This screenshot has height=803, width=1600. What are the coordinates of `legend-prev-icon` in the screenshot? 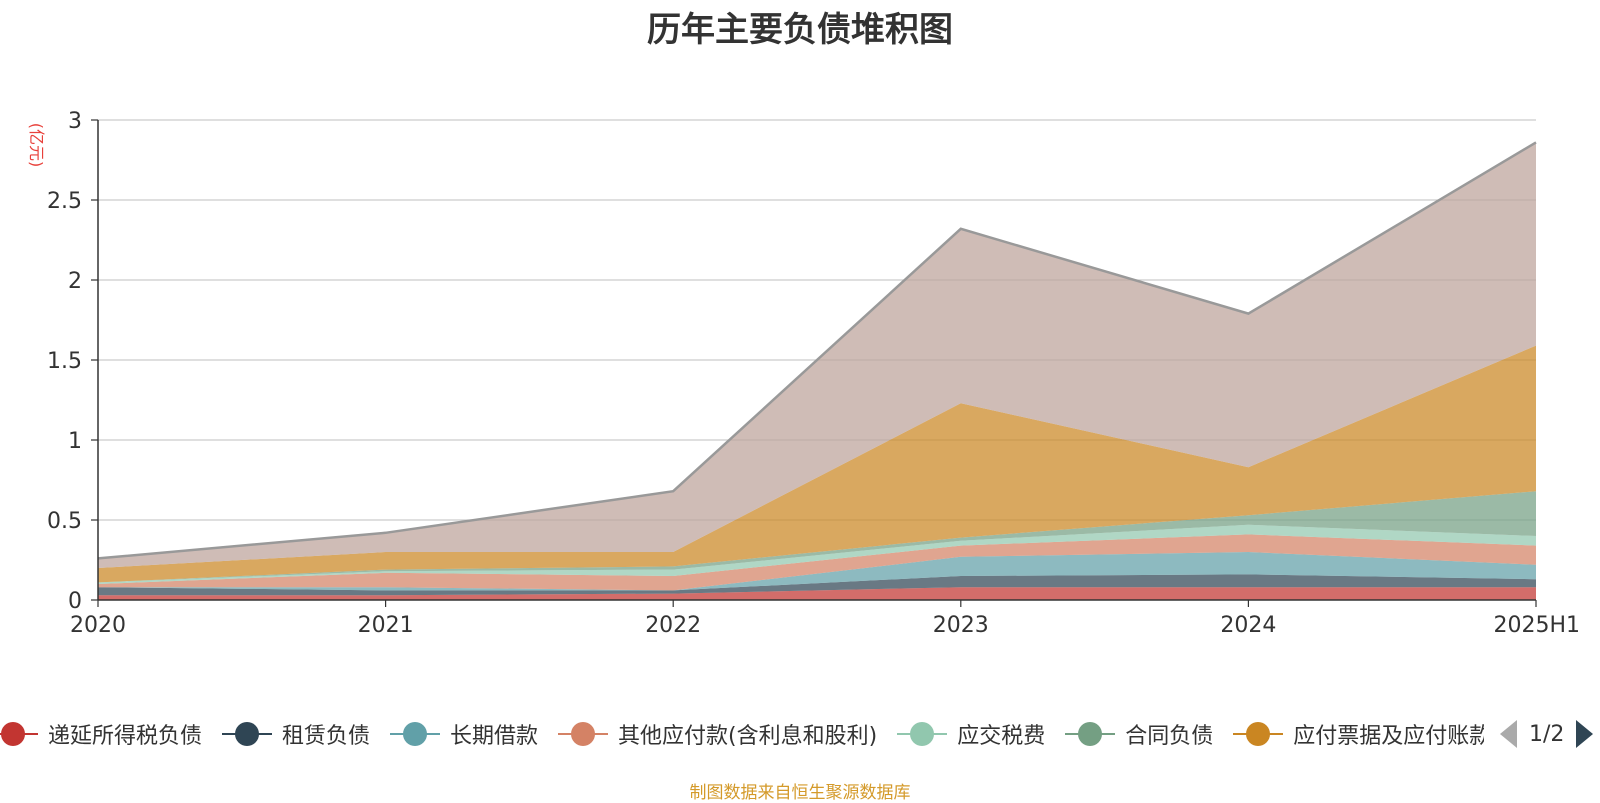 It's located at (1508, 734).